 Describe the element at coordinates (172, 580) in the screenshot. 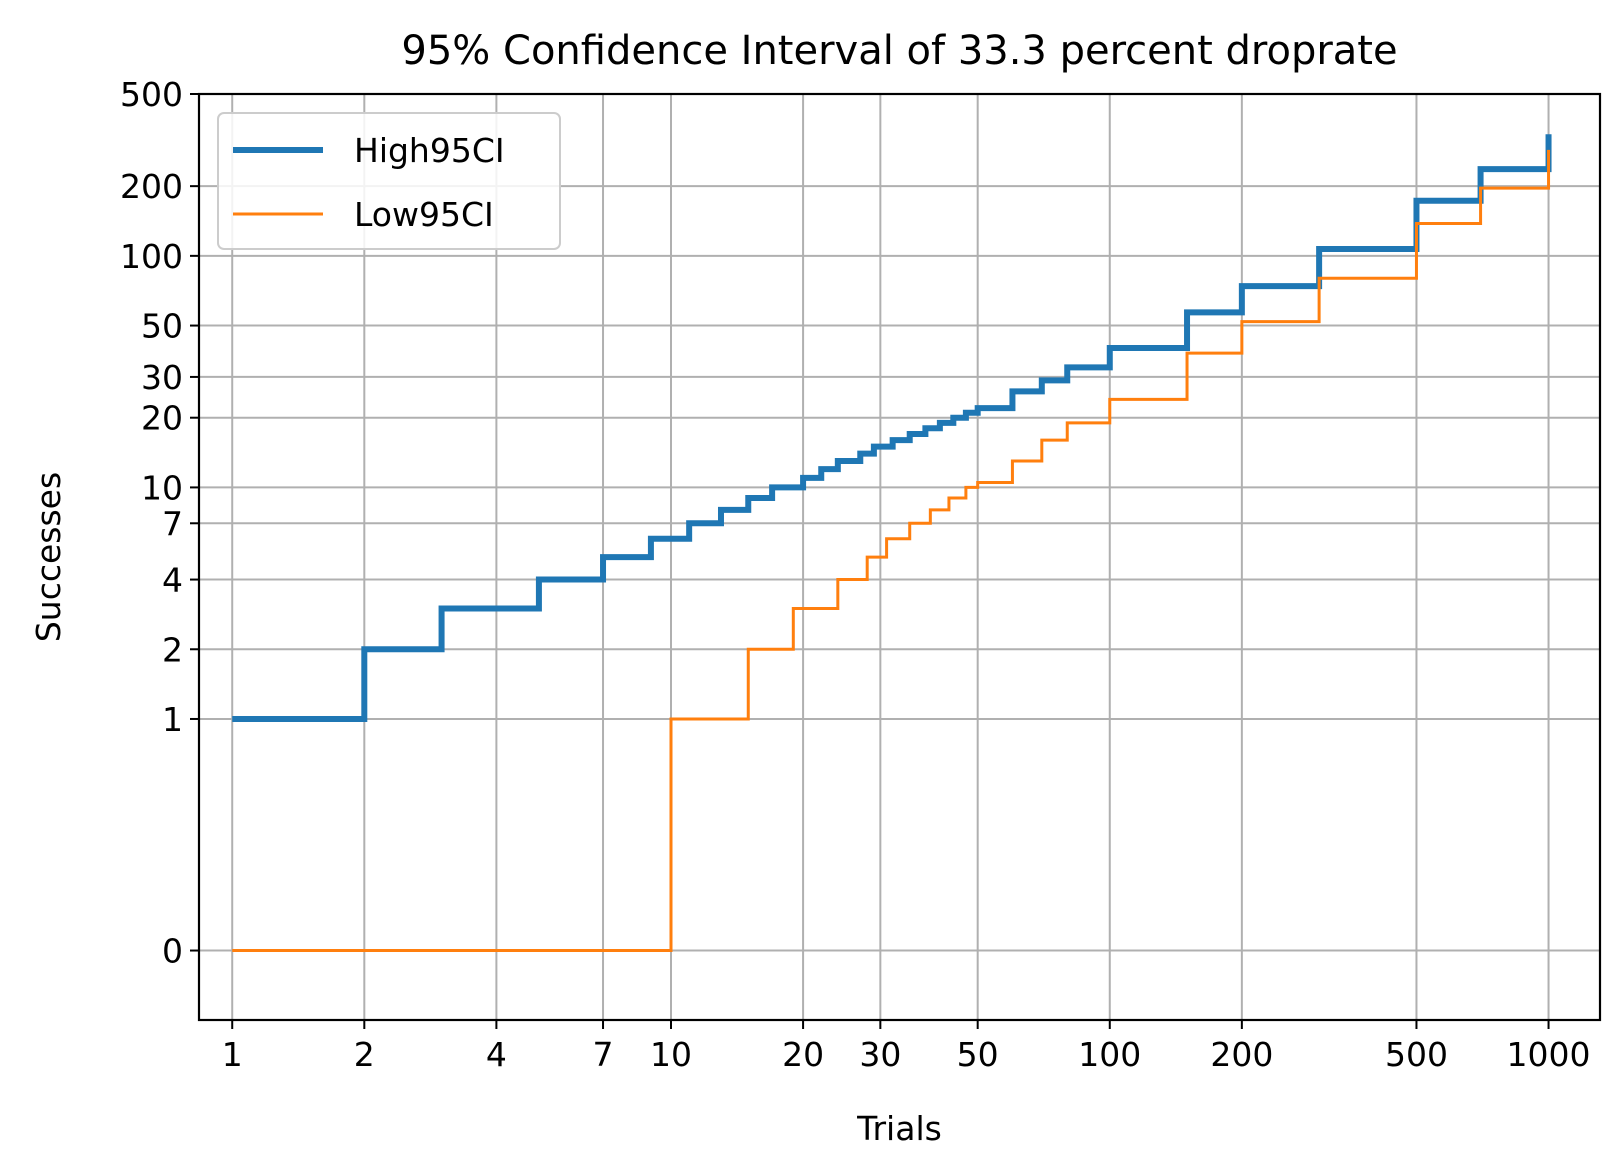

I see `y-tick-label: 4` at that location.